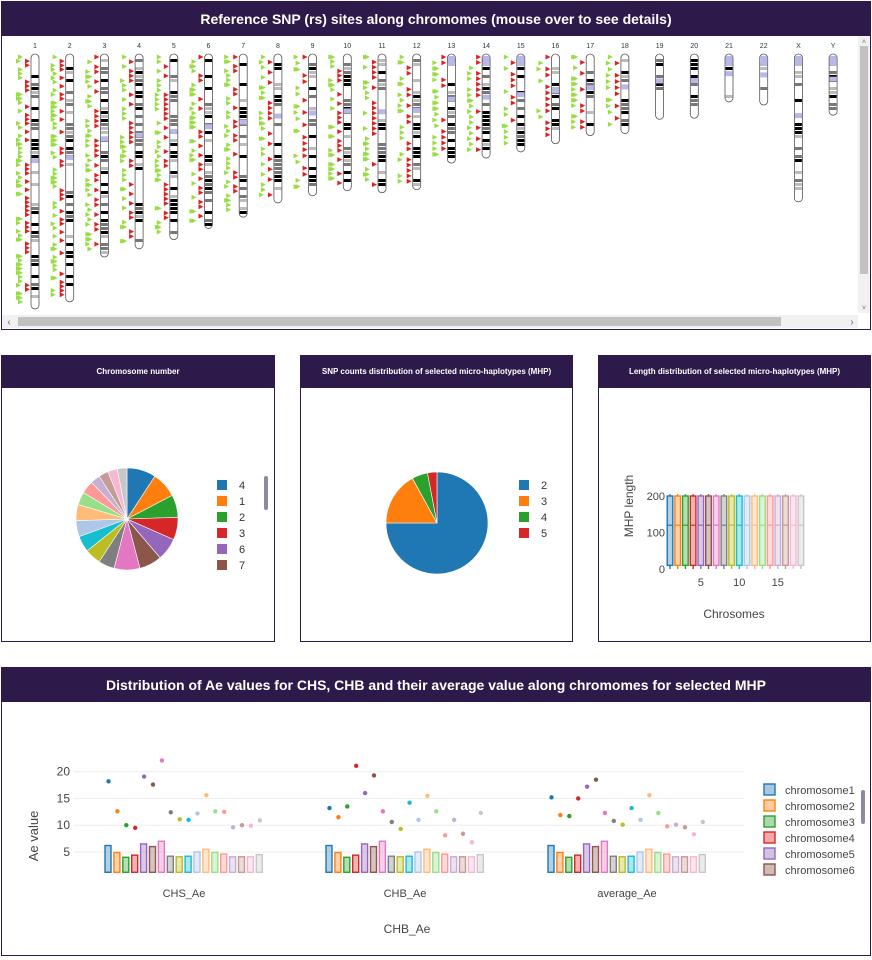  What do you see at coordinates (660, 81) in the screenshot?
I see `centromere` at bounding box center [660, 81].